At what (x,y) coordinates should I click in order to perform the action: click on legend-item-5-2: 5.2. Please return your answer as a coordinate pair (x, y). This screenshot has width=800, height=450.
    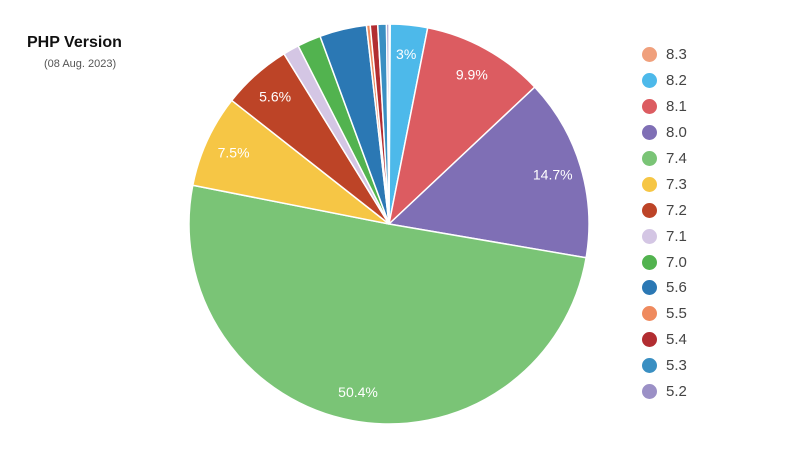
    Looking at the image, I should click on (664, 392).